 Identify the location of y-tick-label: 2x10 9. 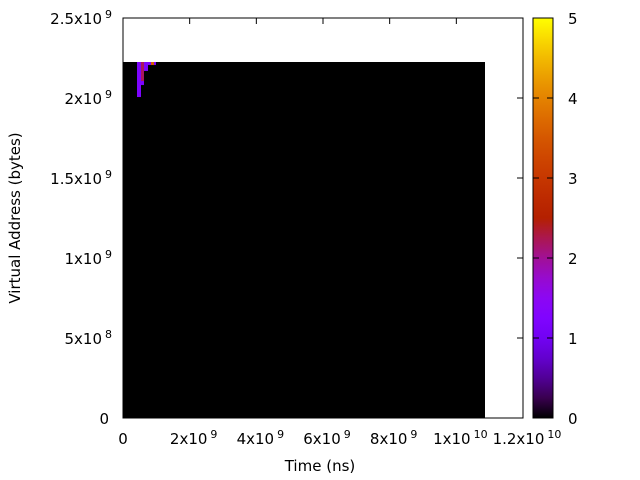
(88, 98).